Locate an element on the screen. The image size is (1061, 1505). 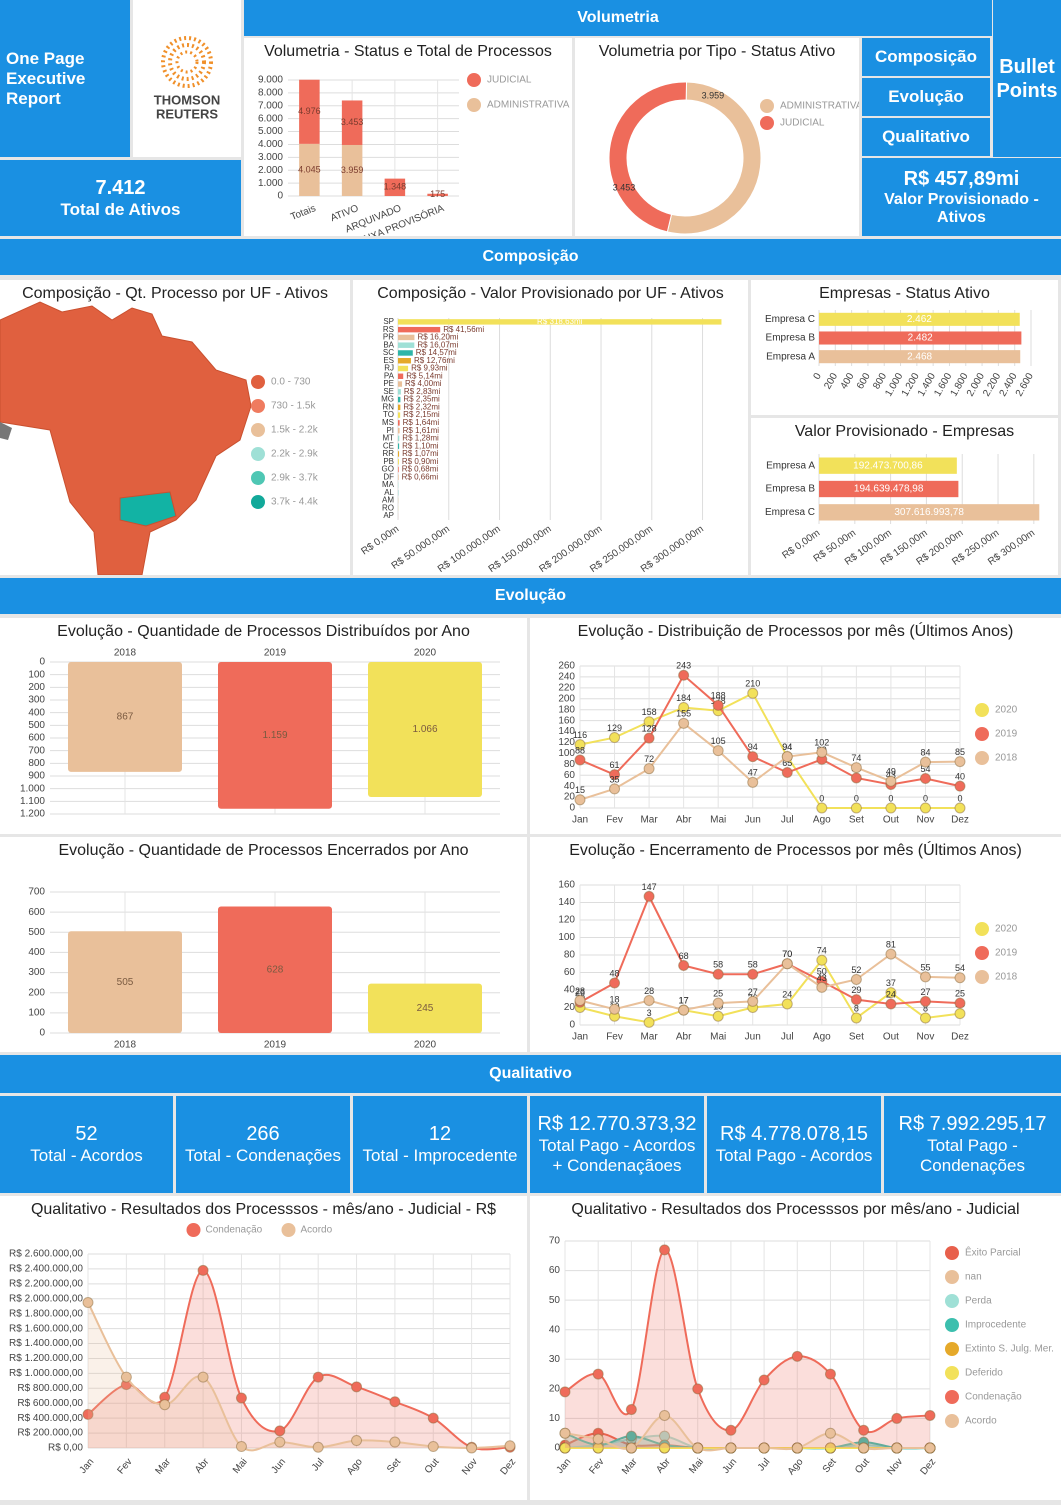
nav-button: Composição is located at coordinates (926, 57).